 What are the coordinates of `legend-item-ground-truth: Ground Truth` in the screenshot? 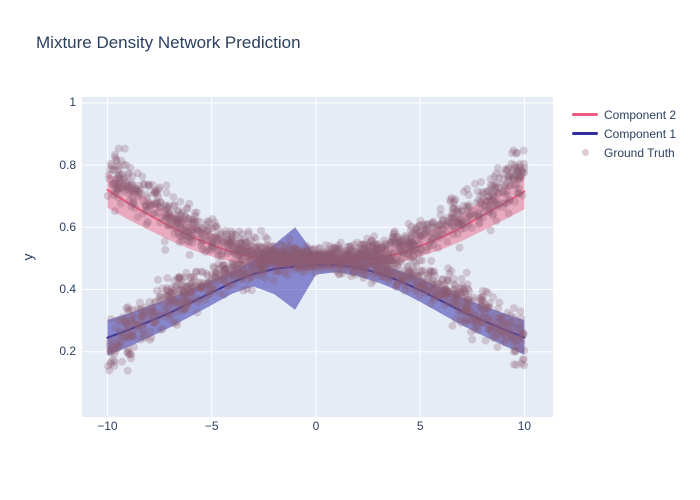 It's located at (624, 152).